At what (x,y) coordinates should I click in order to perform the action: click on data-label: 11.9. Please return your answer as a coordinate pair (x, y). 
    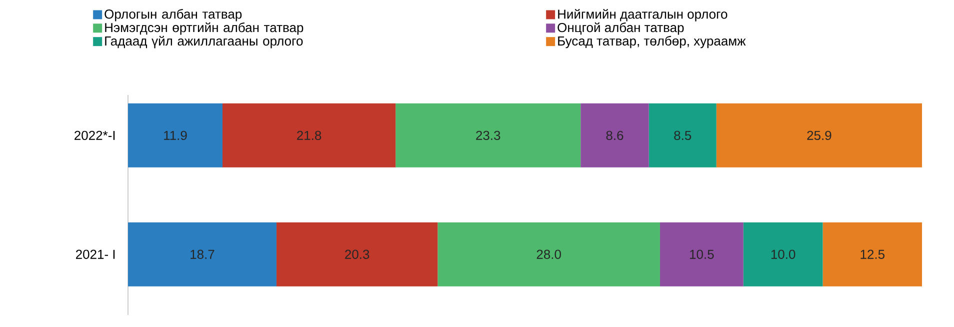
    Looking at the image, I should click on (175, 135).